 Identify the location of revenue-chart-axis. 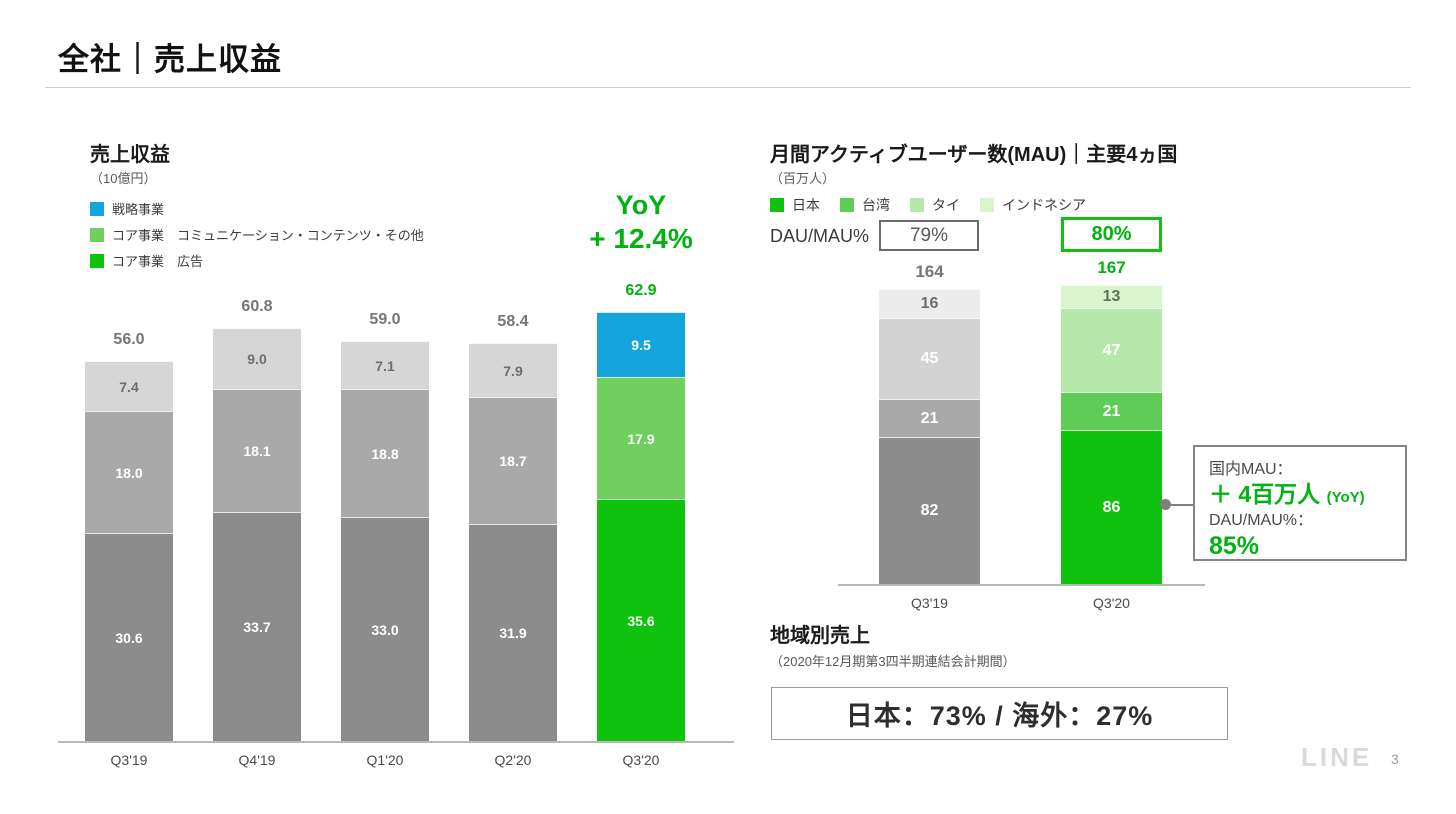
(396, 742).